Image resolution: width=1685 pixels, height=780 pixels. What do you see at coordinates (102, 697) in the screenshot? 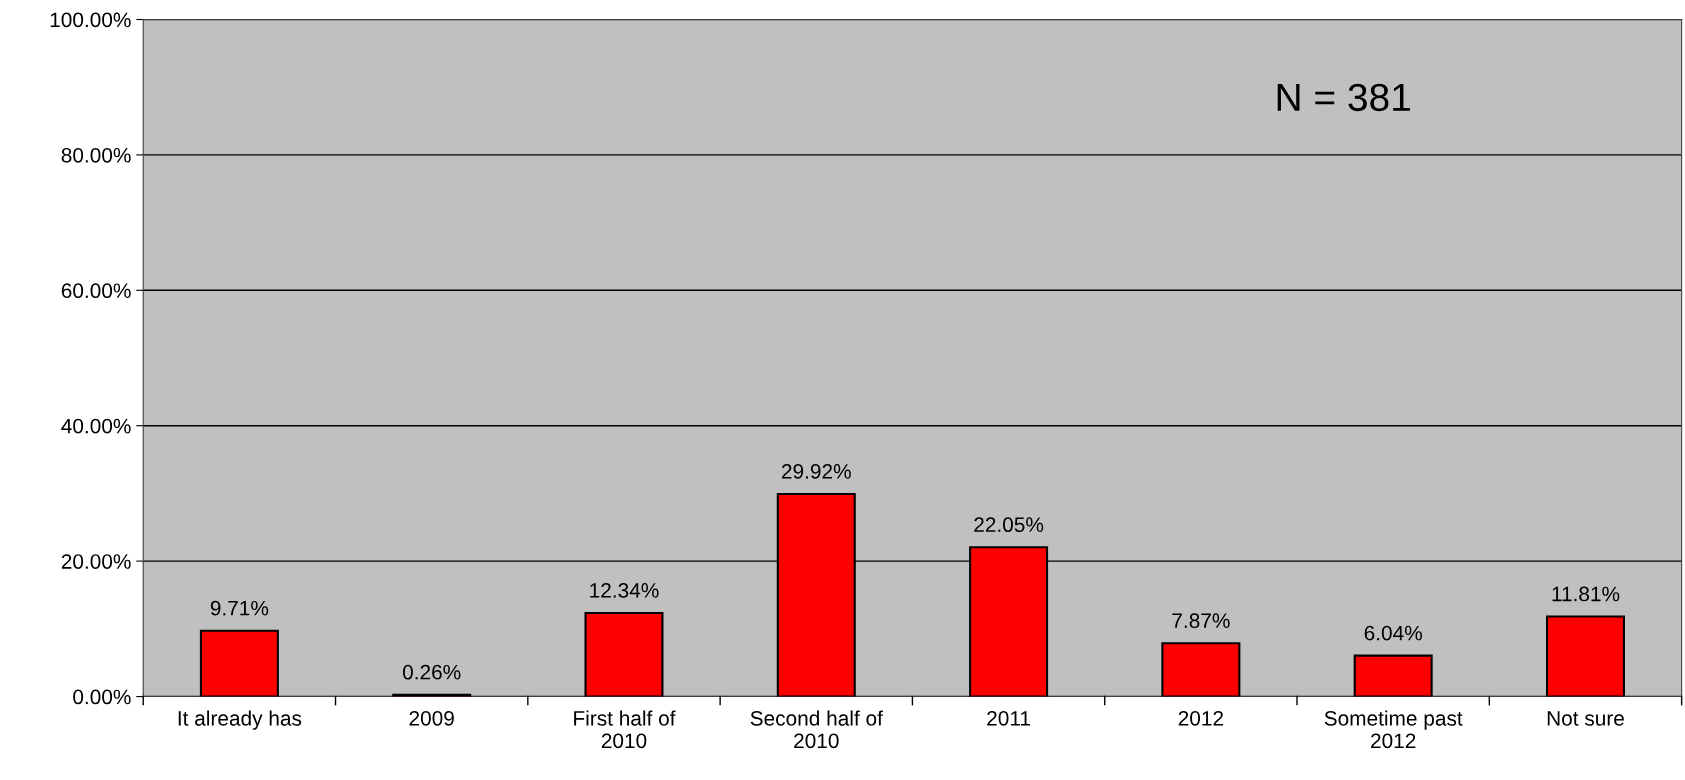
I see `y-tick-label: 0.00%` at bounding box center [102, 697].